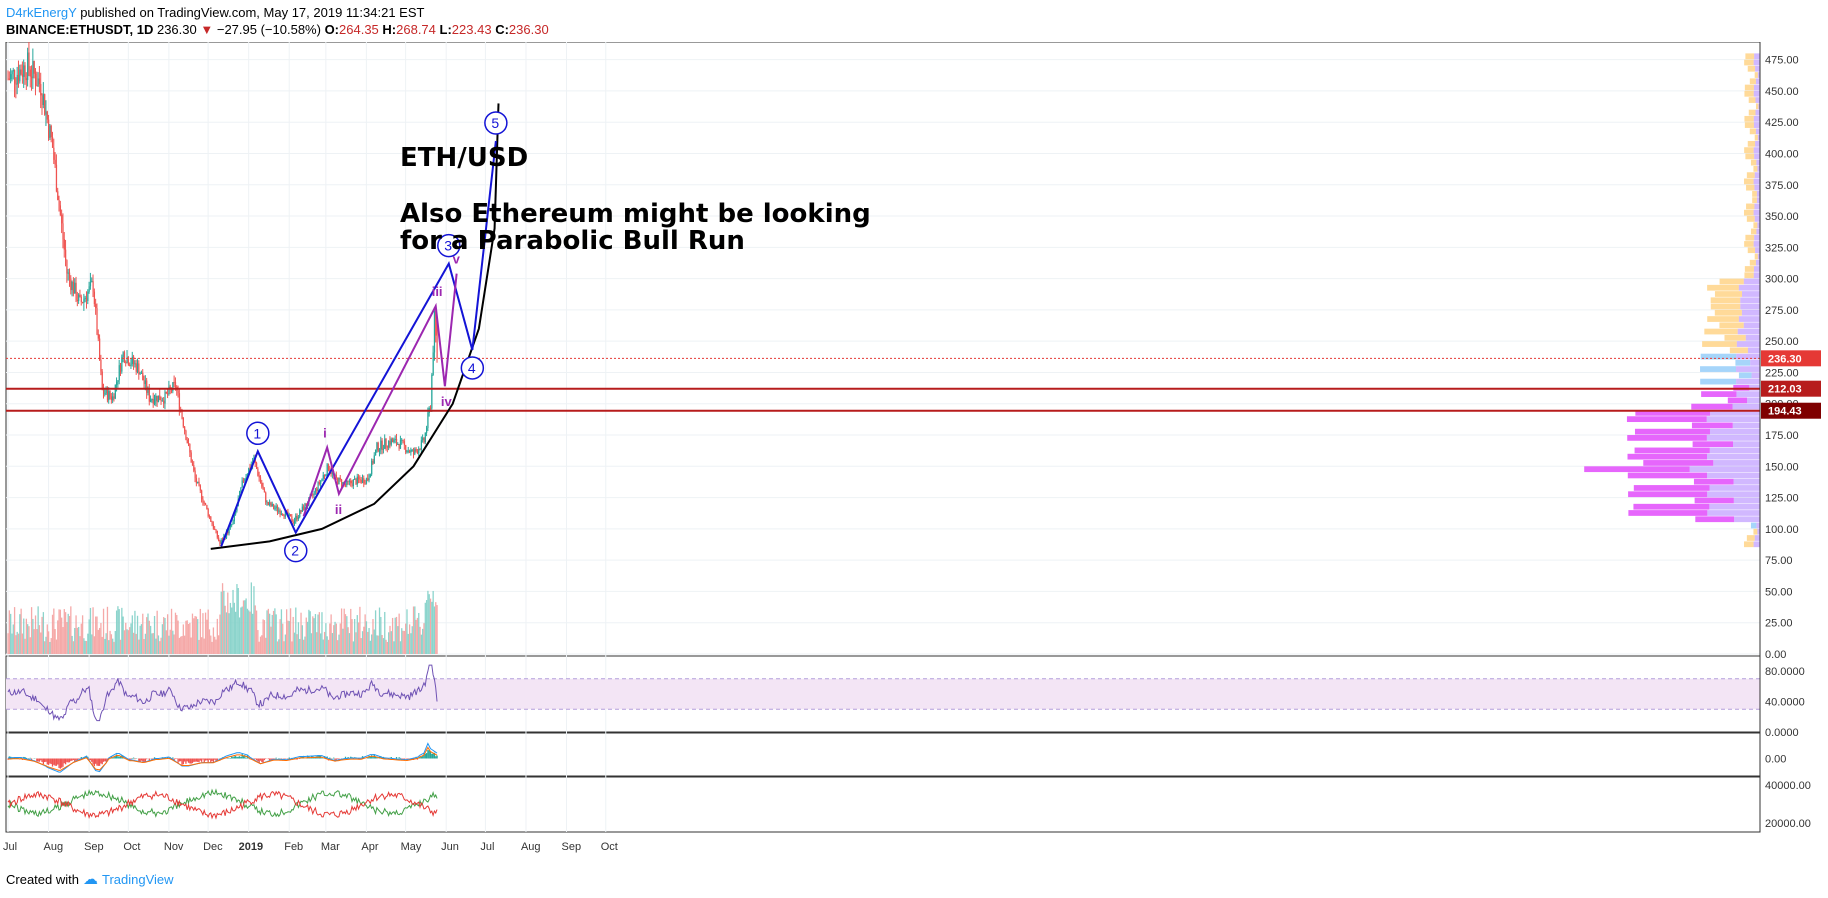  I want to click on symbol-name: BINANCE:ETHUSDT, 1D, so click(80, 29).